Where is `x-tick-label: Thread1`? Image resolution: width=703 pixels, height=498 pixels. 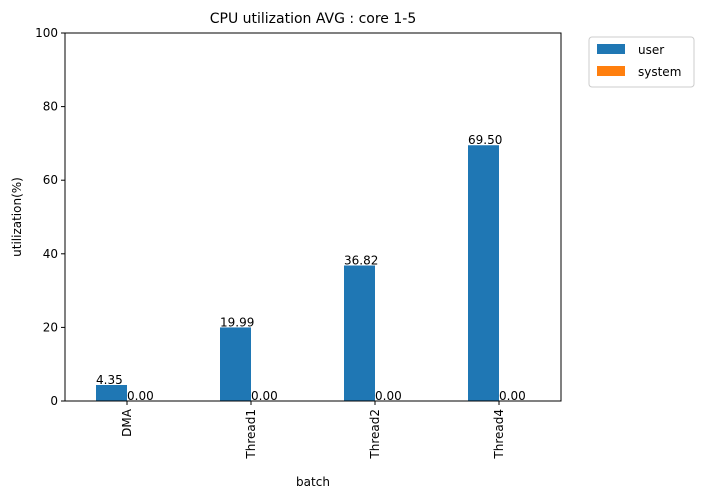
x-tick-label: Thread1 is located at coordinates (251, 434).